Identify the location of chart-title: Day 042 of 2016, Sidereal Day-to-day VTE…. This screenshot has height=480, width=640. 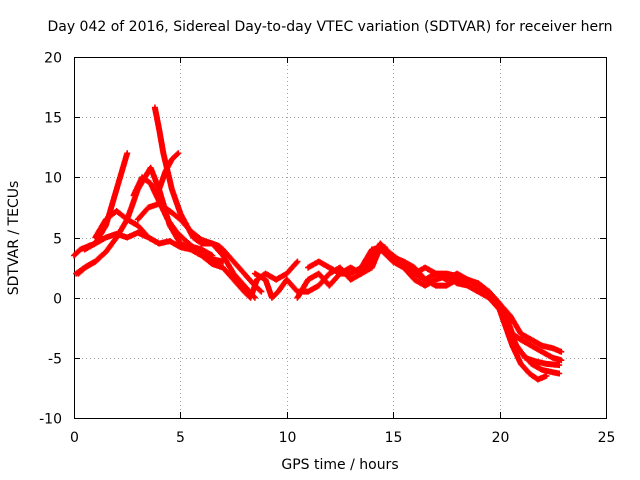
(330, 27).